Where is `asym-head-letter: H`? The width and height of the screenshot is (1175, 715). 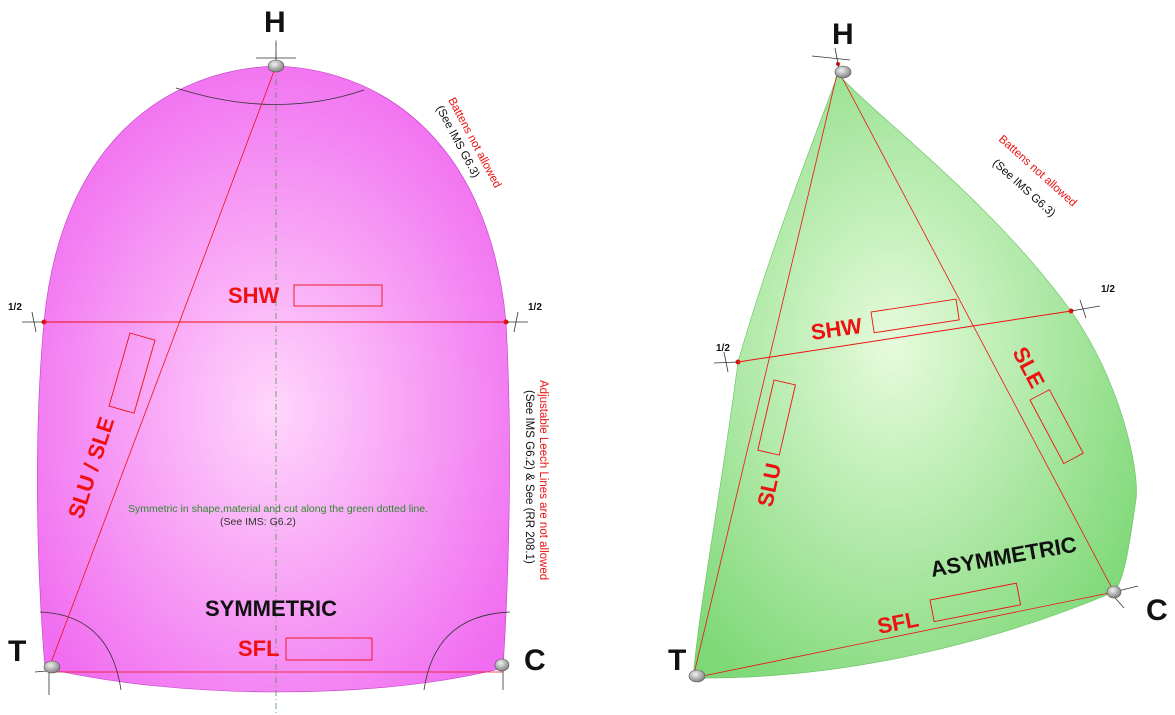
asym-head-letter: H is located at coordinates (843, 34).